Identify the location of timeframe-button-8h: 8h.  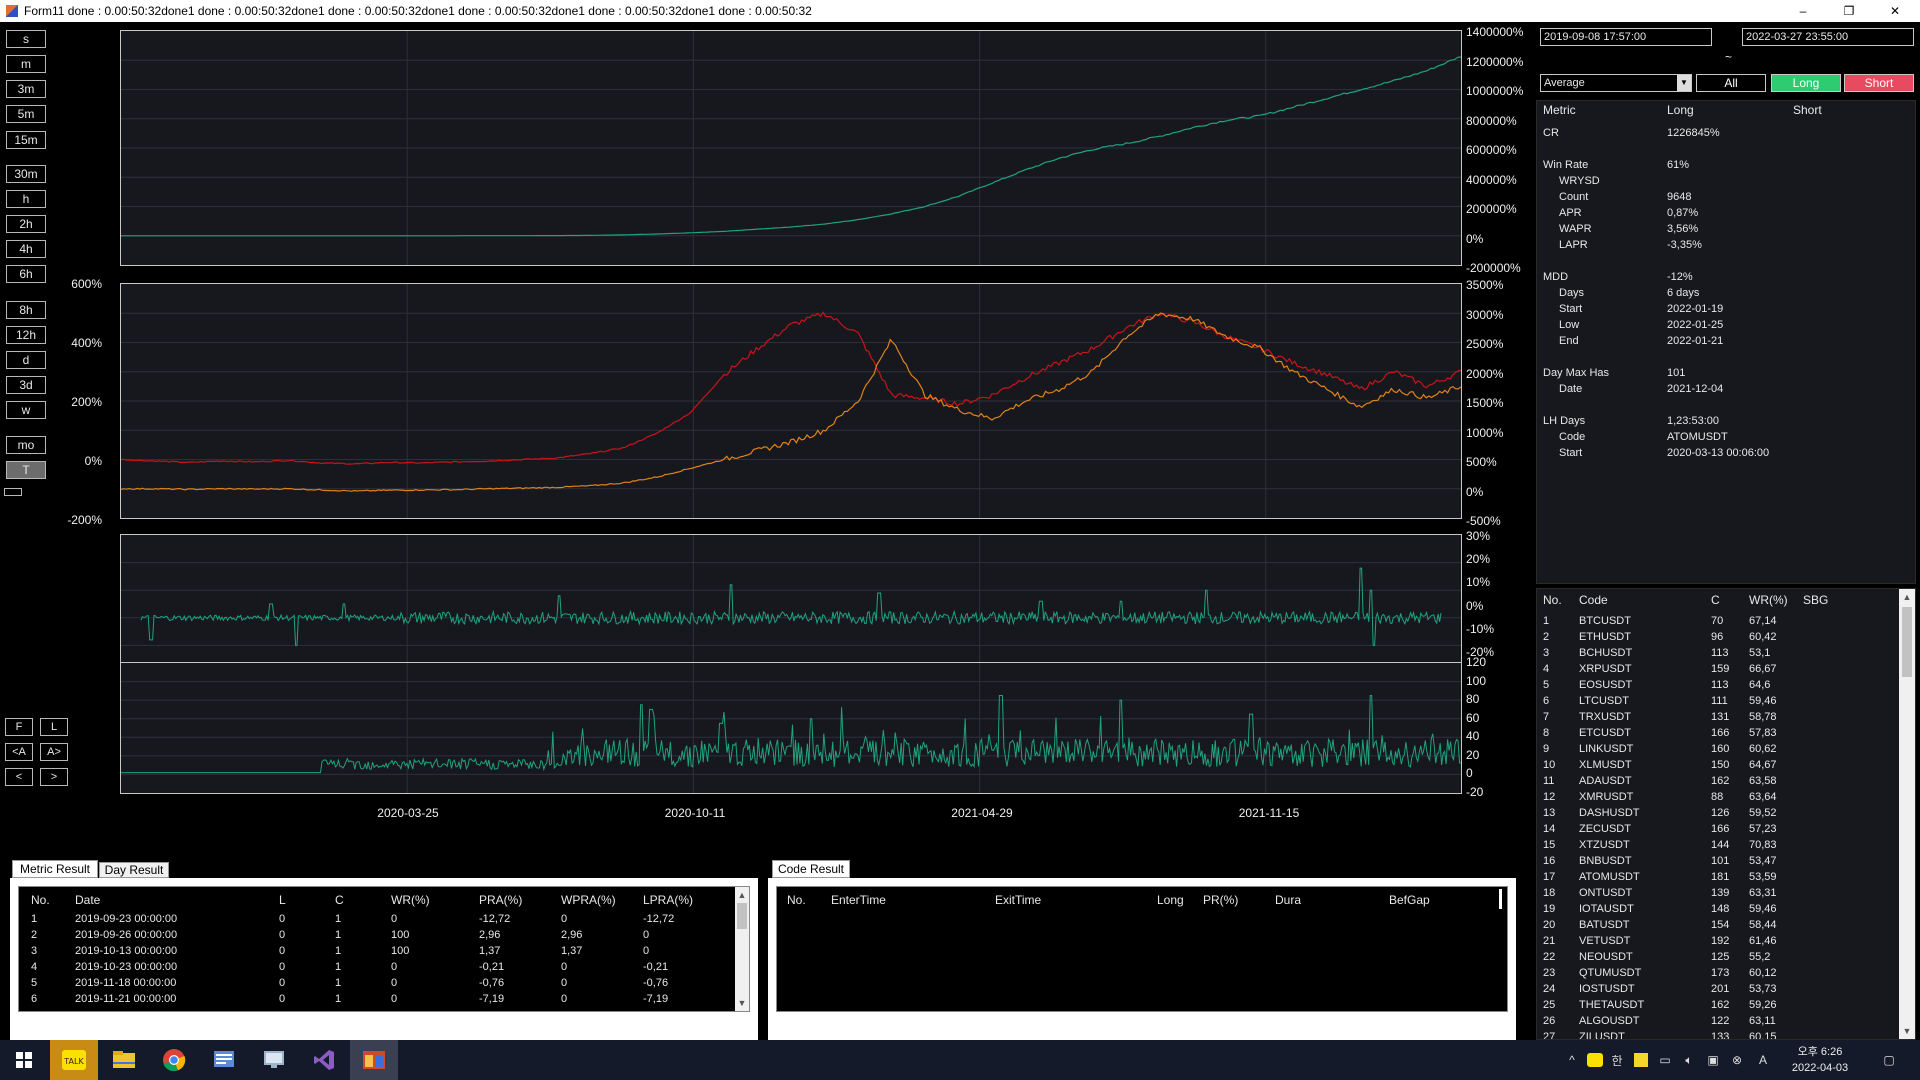
(26, 310).